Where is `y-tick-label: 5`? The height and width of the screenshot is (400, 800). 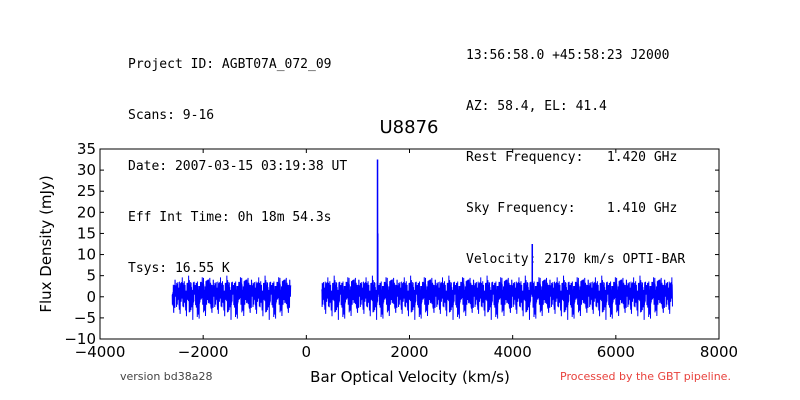
y-tick-label: 5 is located at coordinates (91, 276).